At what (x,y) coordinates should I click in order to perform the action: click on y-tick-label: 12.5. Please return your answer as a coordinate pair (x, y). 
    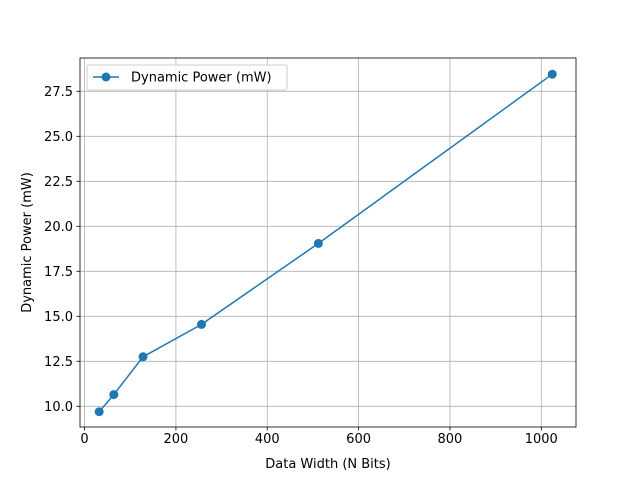
    Looking at the image, I should click on (58, 362).